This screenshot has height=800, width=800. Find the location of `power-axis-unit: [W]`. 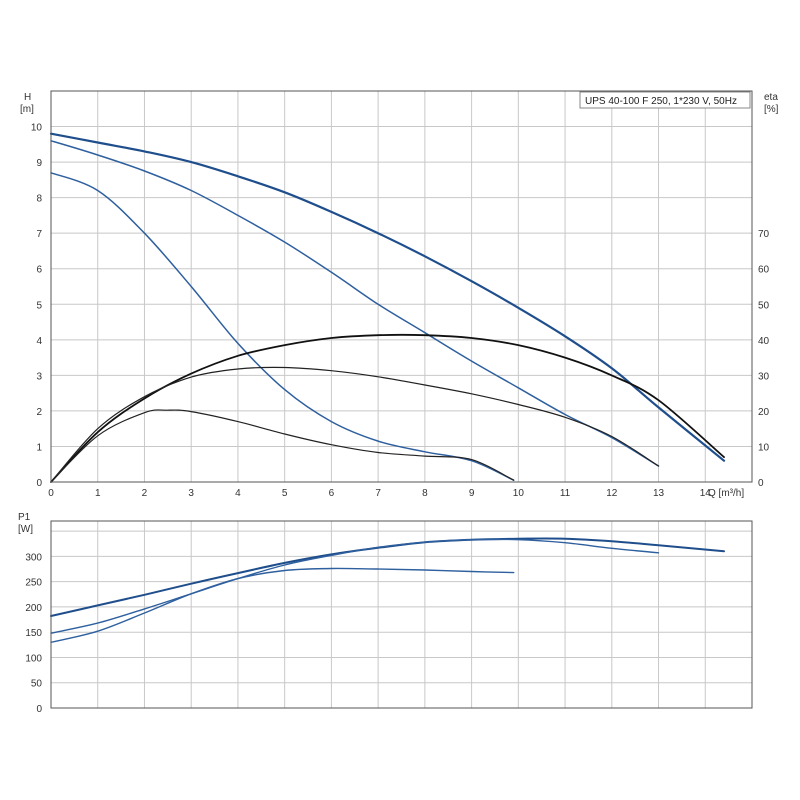

power-axis-unit: [W] is located at coordinates (25, 529).